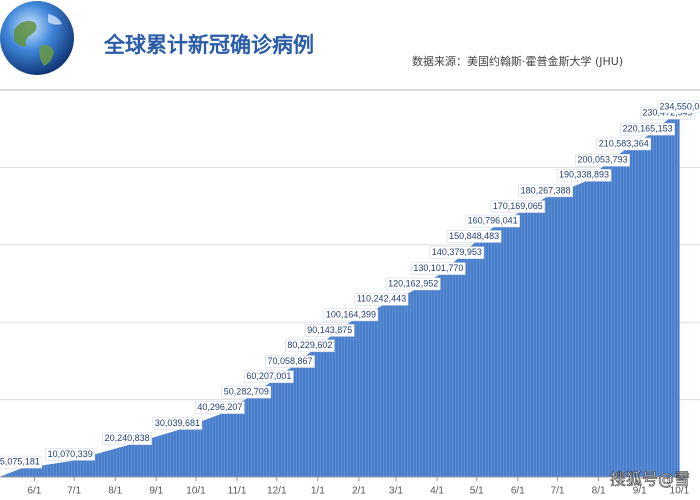 The height and width of the screenshot is (500, 700). I want to click on value-label-text: 150,848,483, so click(474, 236).